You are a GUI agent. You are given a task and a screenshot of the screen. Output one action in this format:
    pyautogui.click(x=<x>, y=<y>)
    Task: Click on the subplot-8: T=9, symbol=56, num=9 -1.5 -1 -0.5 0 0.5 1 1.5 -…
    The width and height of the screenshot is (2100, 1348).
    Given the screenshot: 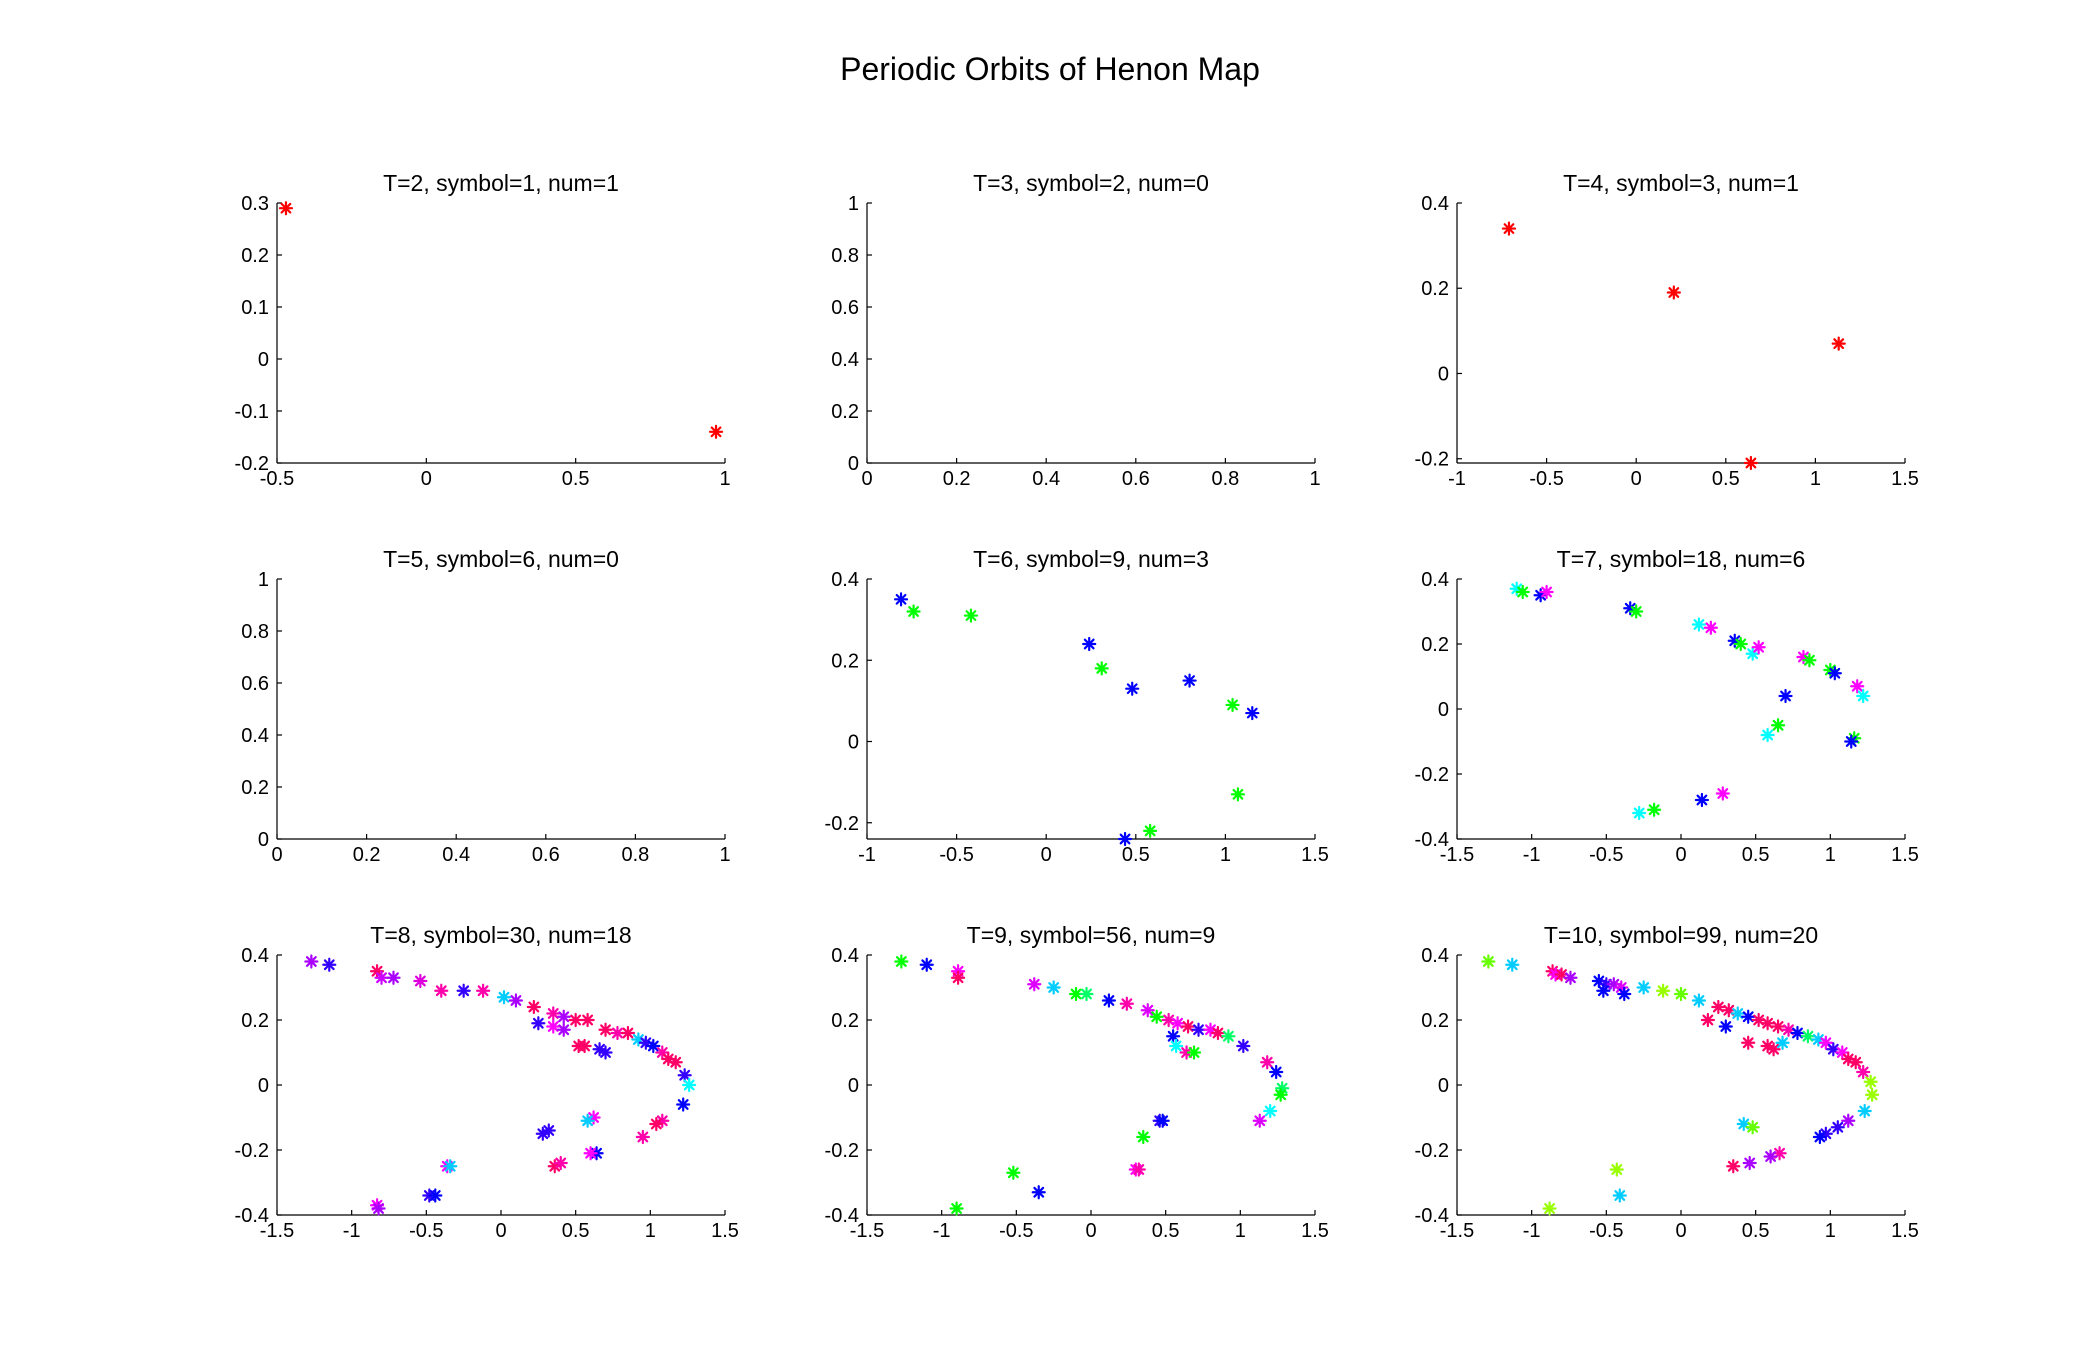 What is the action you would take?
    pyautogui.click(x=1077, y=1082)
    